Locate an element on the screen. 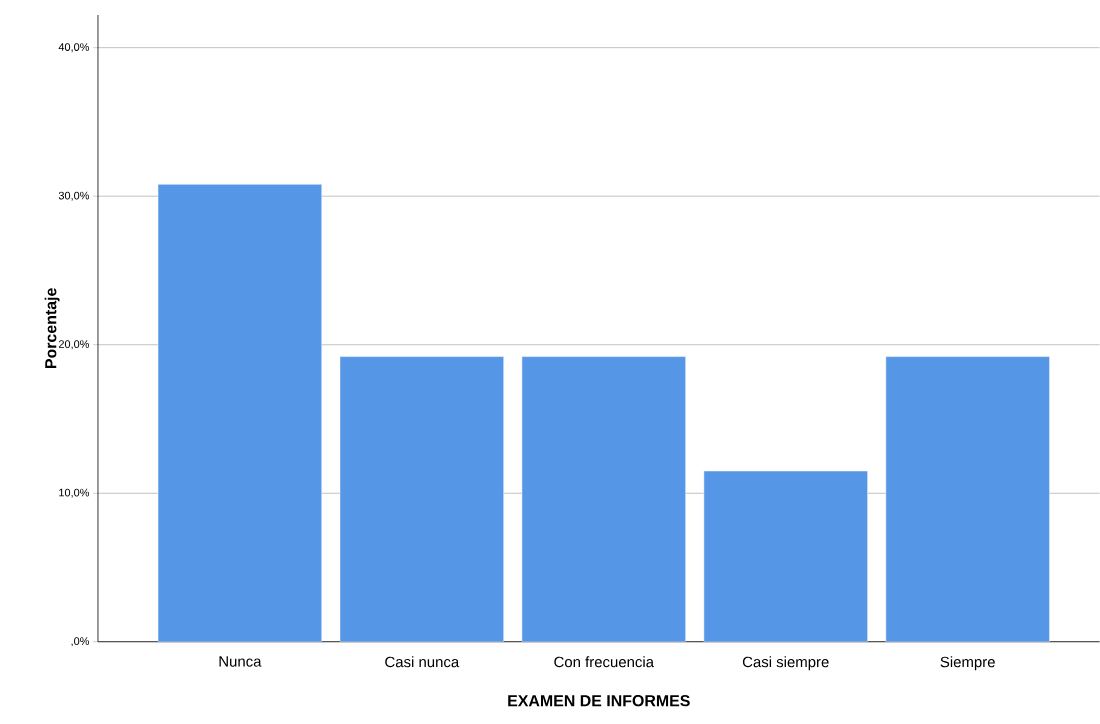  y-axis-title: Porcentaje is located at coordinates (52, 328).